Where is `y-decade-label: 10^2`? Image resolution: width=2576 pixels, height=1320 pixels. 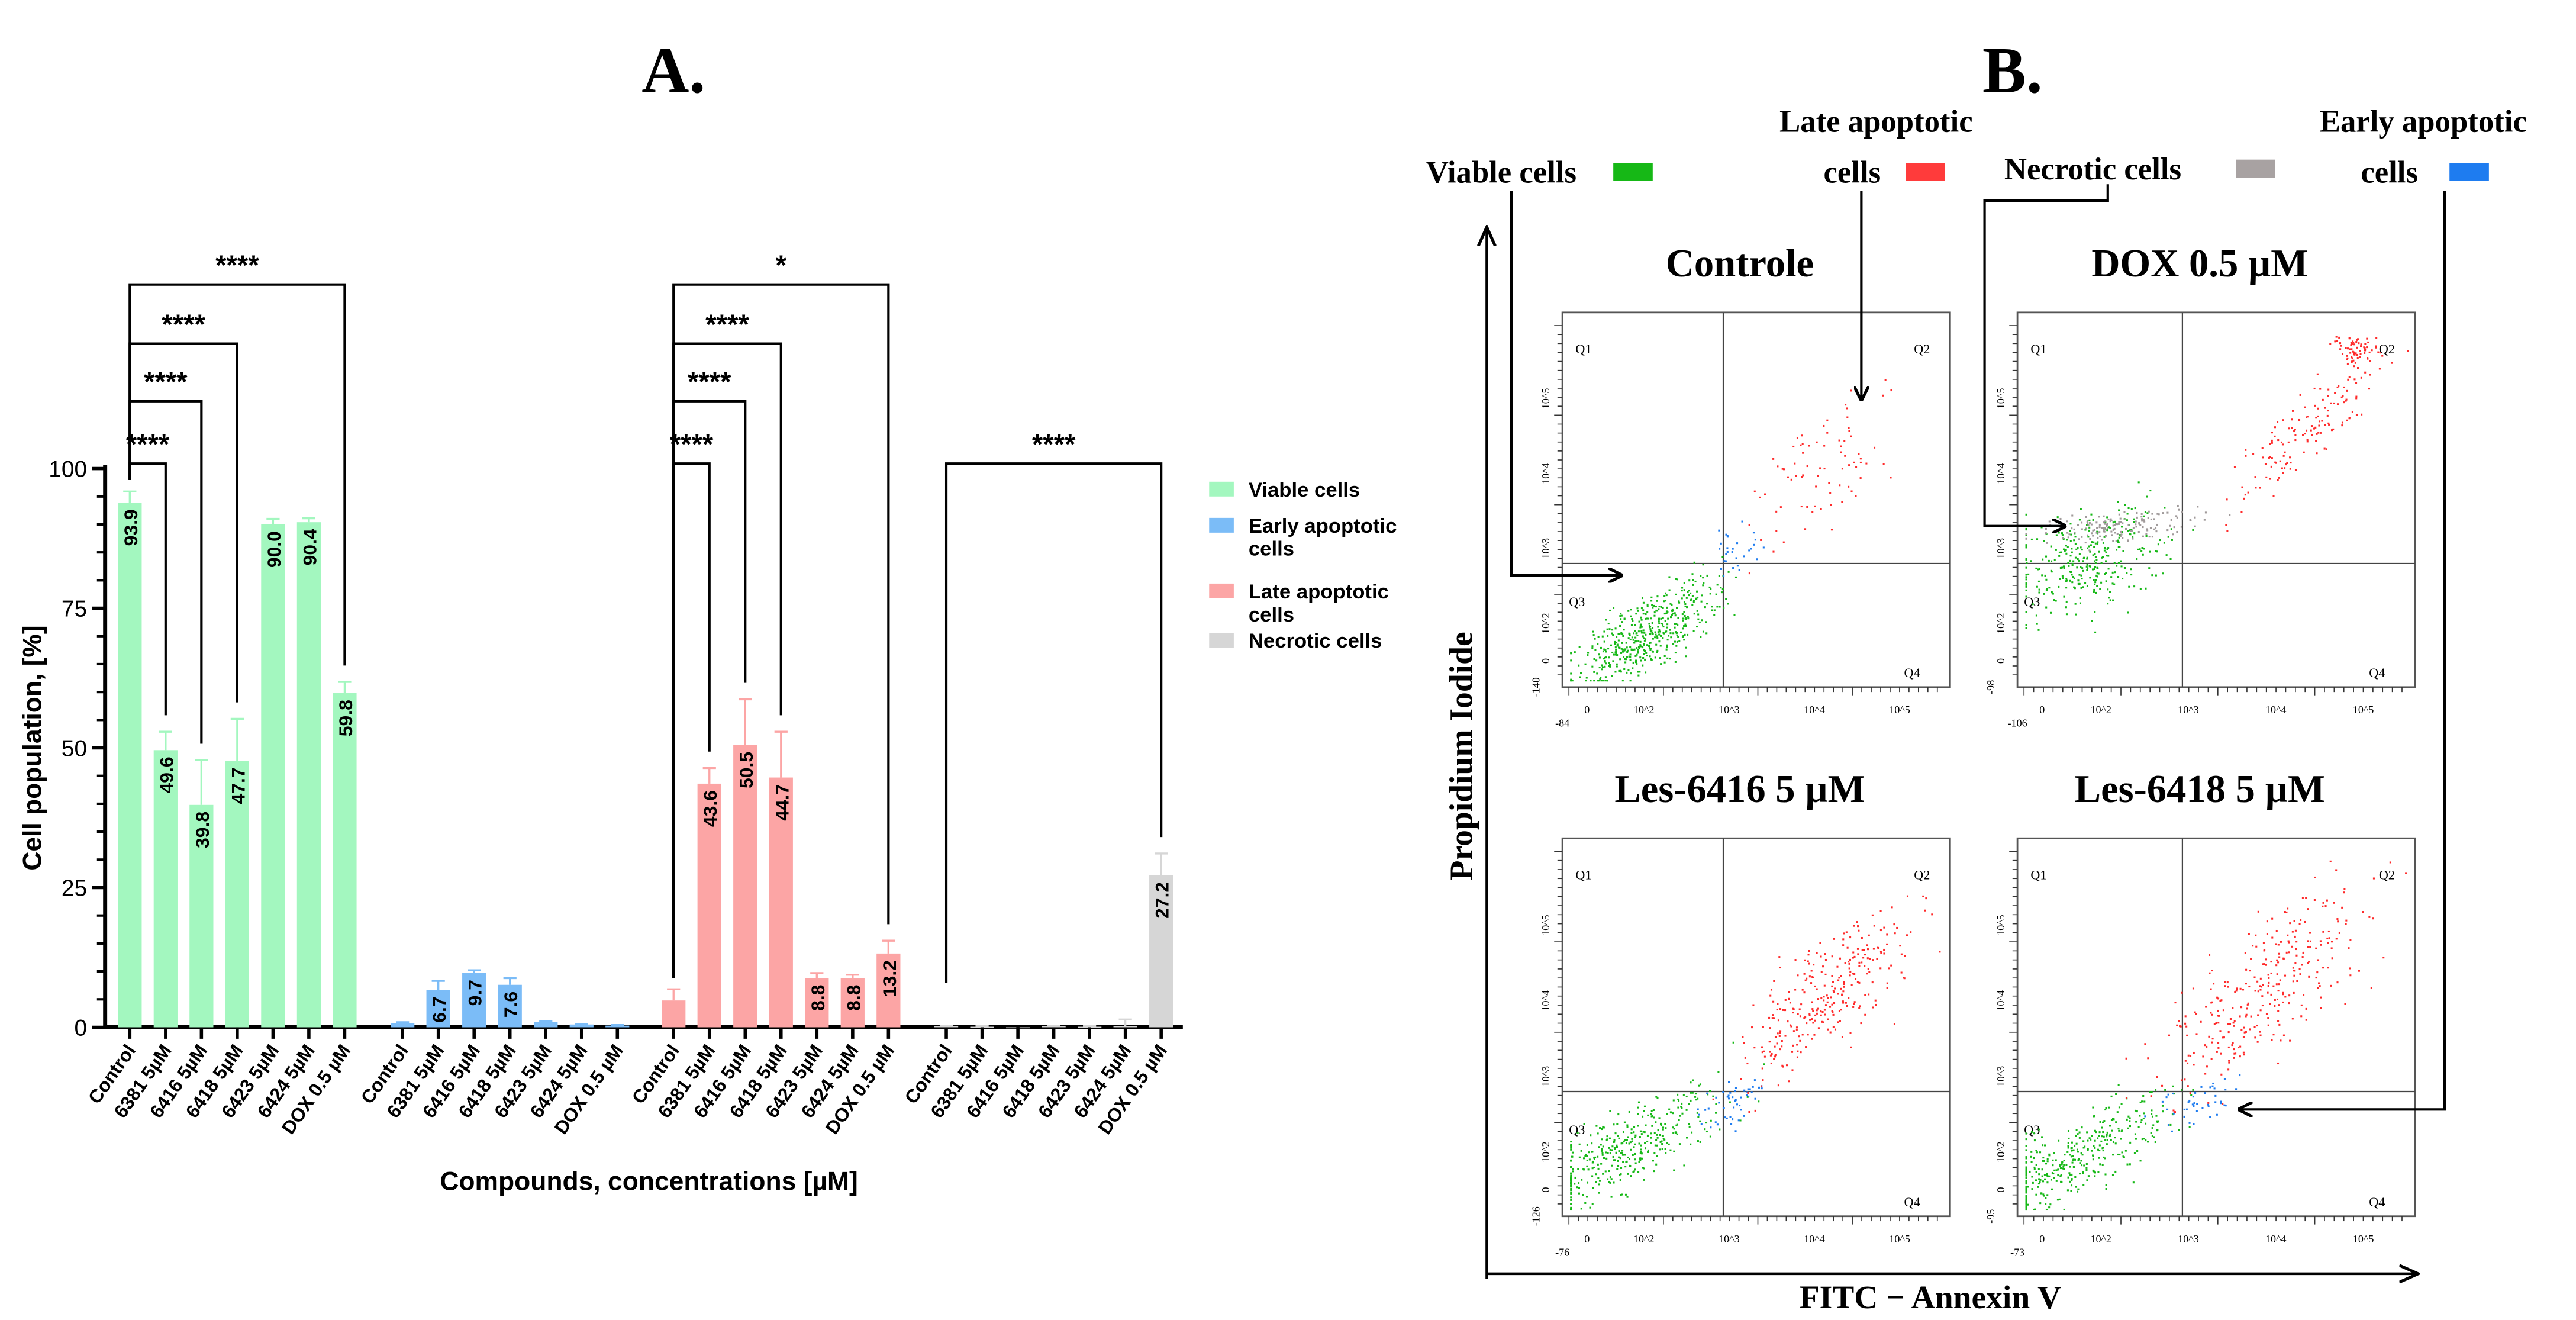
y-decade-label: 10^2 is located at coordinates (1546, 1152).